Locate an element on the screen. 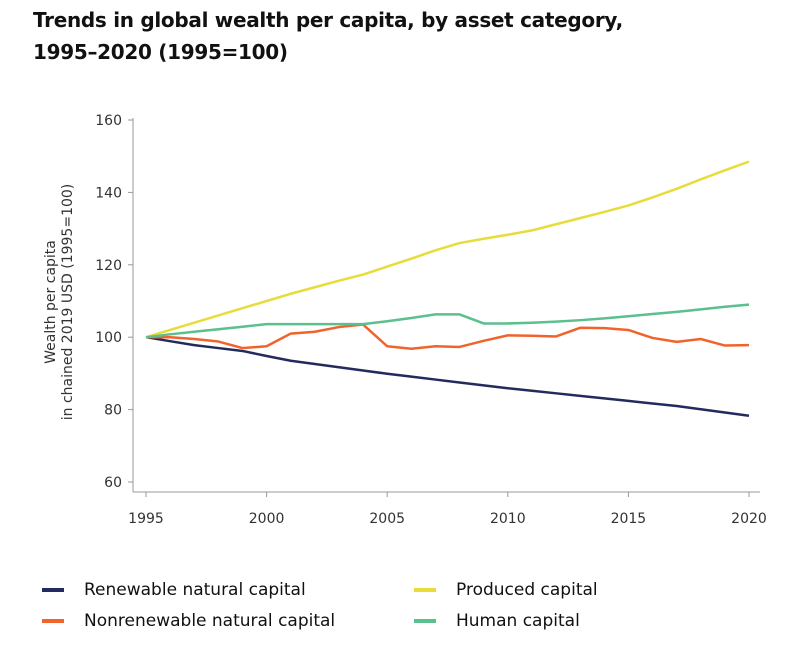 The width and height of the screenshot is (800, 647). y-axis-label: in chained 2019 USD (1995=100) is located at coordinates (68, 302).